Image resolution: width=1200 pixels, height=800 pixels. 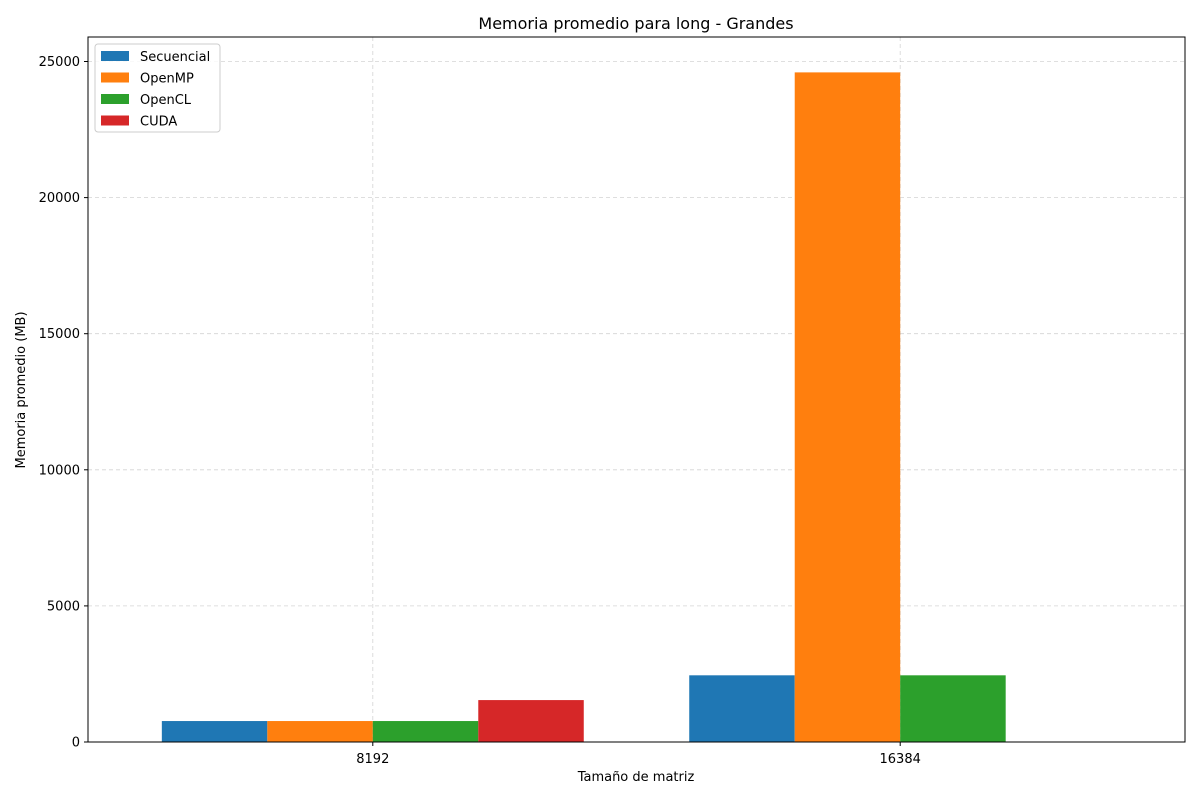 I want to click on legend-label-secuencial: Secuencial, so click(x=175, y=57).